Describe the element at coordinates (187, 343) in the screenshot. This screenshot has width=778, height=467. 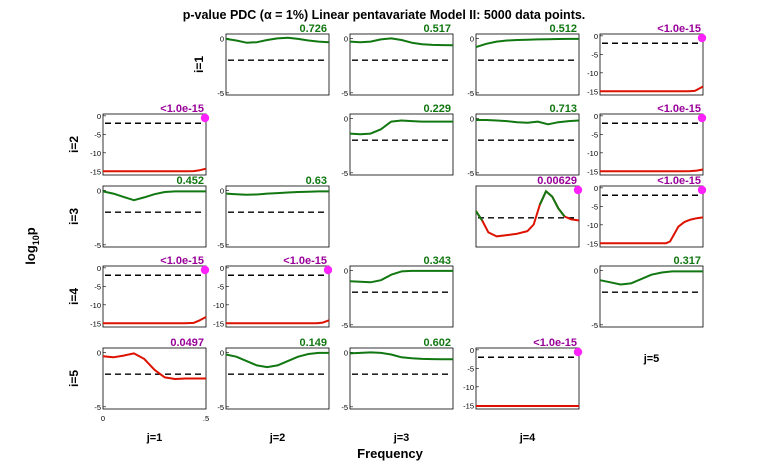
I see `pvalue-label: 0.0497` at that location.